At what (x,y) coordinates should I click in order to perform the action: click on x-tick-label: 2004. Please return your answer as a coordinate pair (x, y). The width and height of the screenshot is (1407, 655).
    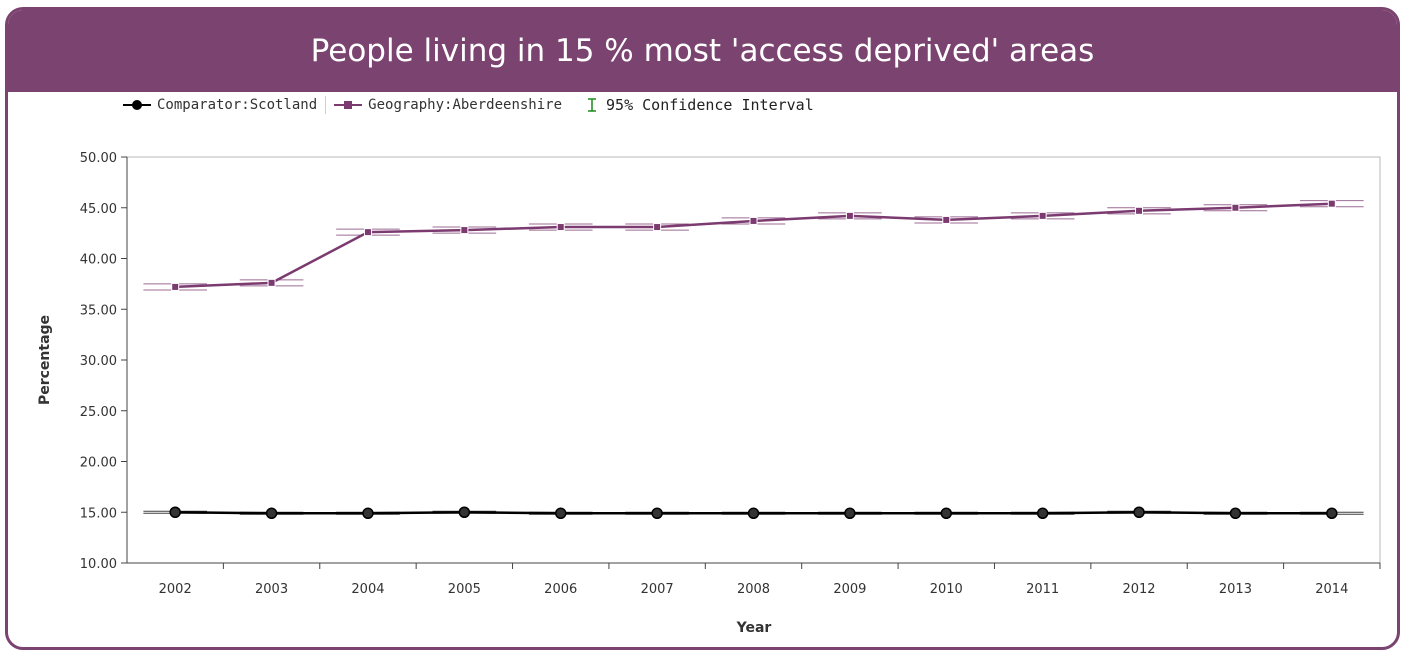
    Looking at the image, I should click on (367, 589).